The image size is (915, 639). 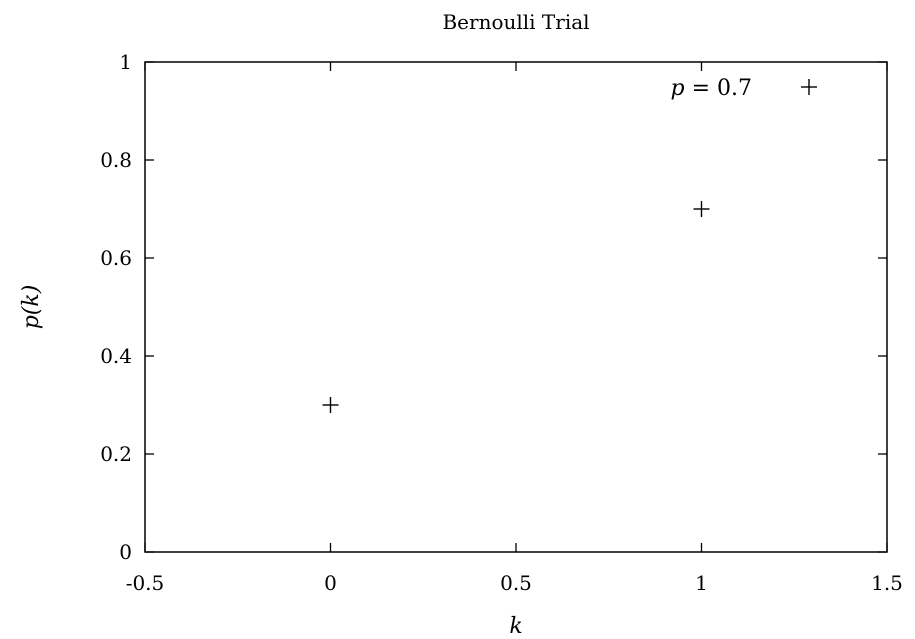 I want to click on legend-plus-marker, so click(x=809, y=87).